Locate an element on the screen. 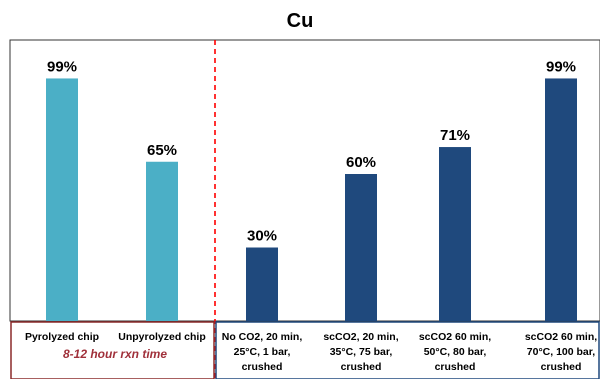  chart-title: Cu is located at coordinates (300, 21).